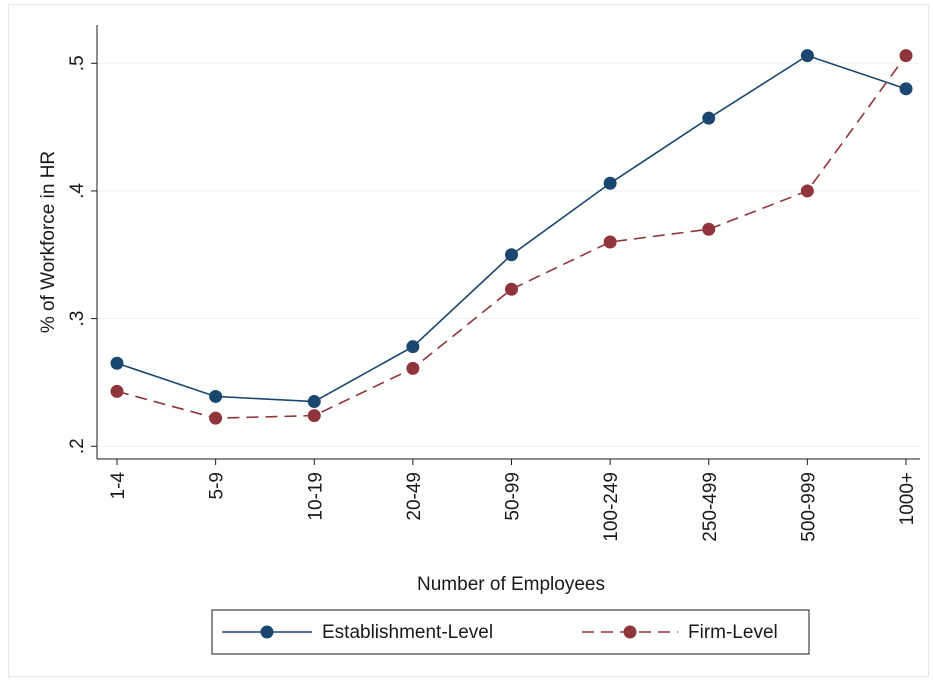 The image size is (933, 681). What do you see at coordinates (82, 254) in the screenshot?
I see `y-ticks: .2 .3 .4 .5` at bounding box center [82, 254].